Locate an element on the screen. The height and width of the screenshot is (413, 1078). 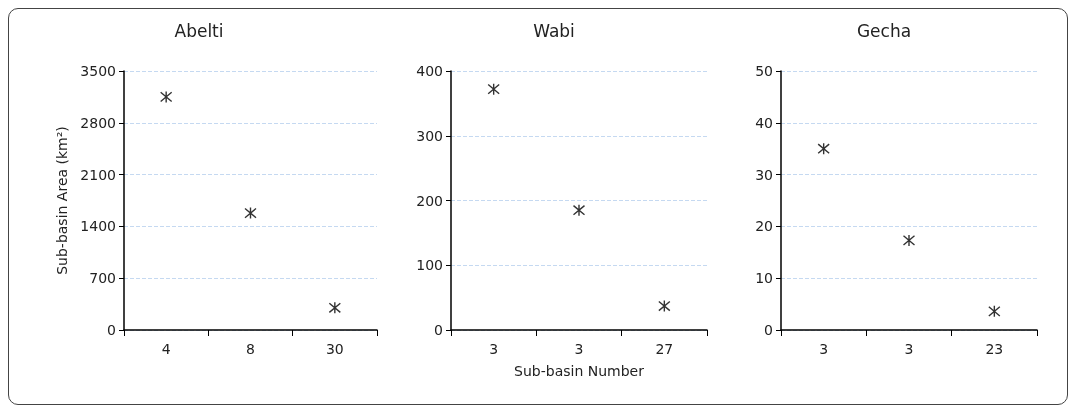
y-tick-label: 700 is located at coordinates (102, 278).